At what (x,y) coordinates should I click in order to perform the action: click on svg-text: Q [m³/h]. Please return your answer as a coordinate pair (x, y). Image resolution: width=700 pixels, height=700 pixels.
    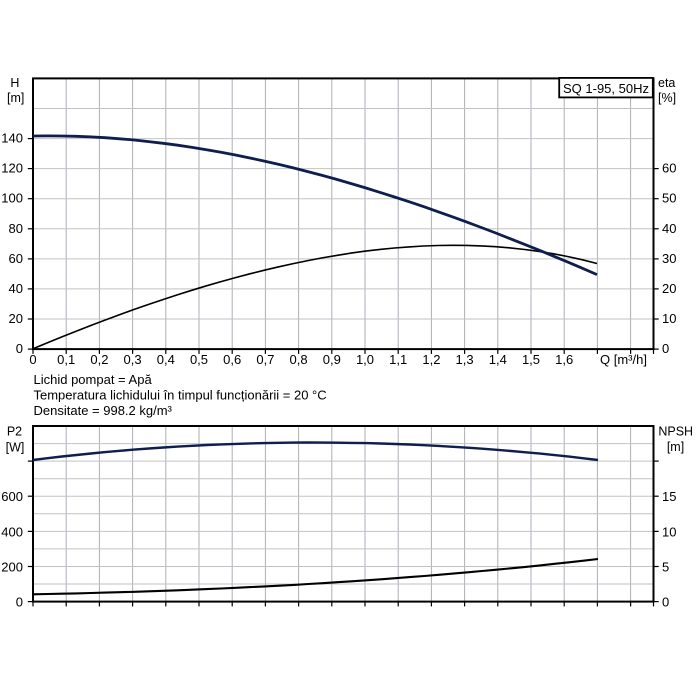
    Looking at the image, I should click on (623, 359).